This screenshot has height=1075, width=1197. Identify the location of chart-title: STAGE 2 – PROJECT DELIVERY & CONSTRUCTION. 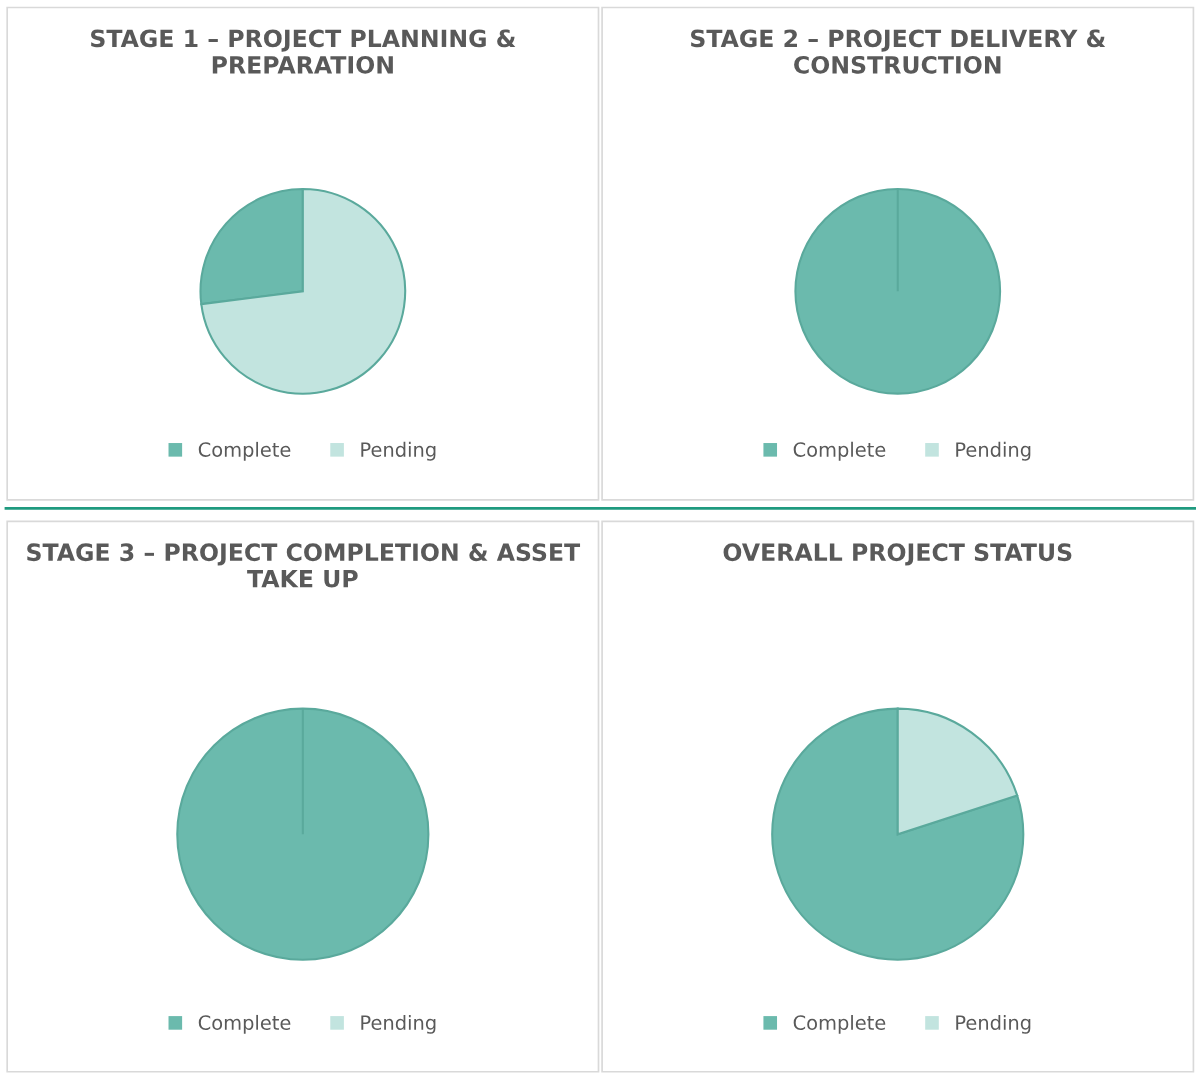
(898, 51).